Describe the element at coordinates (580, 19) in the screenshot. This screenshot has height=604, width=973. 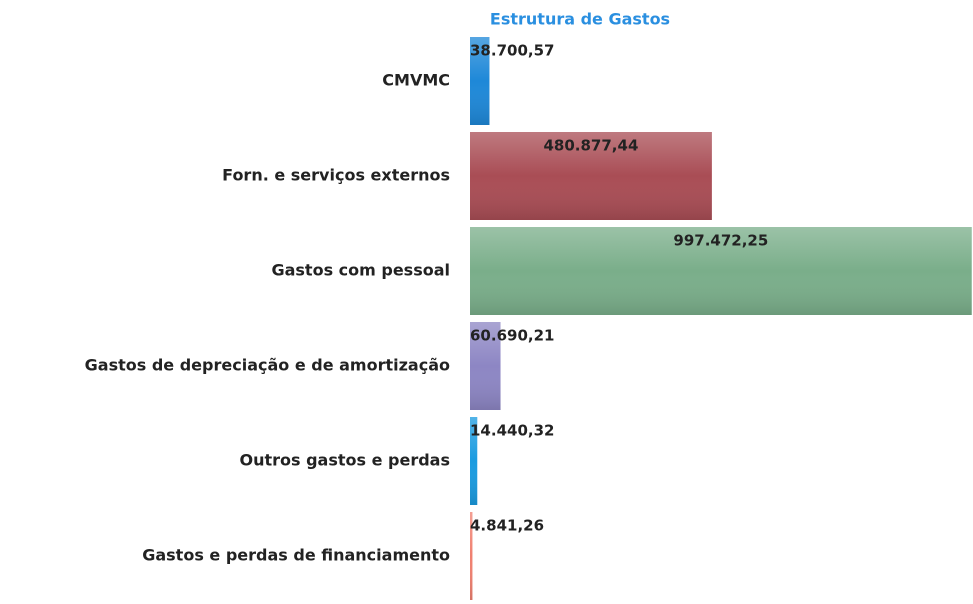
I see `chart-title: Estrutura de Gastos` at that location.